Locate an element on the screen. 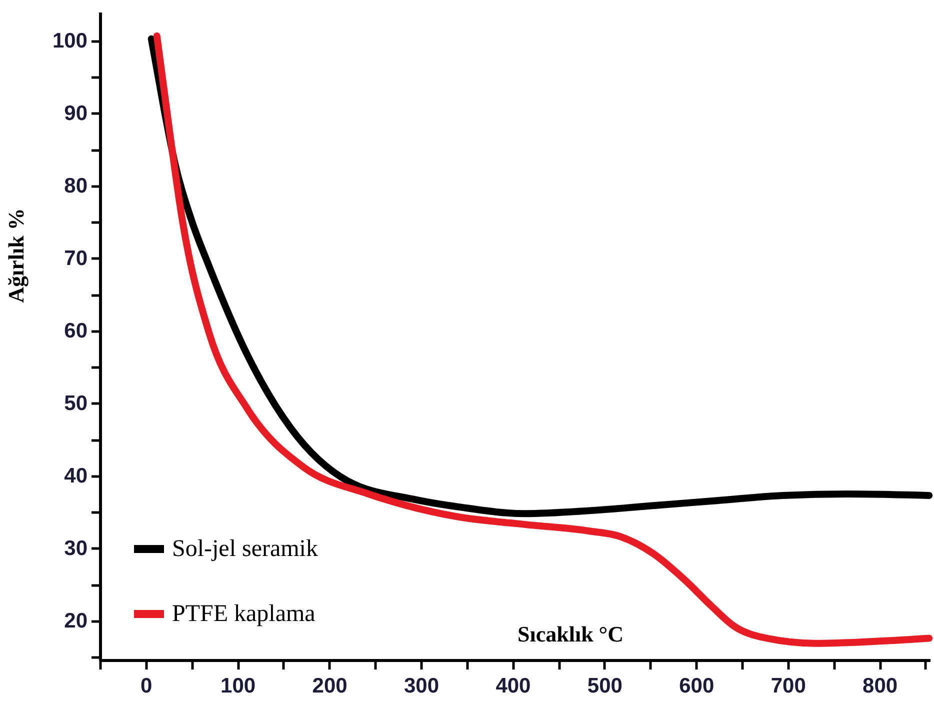 The width and height of the screenshot is (934, 713). legend-label: Sol-jel seramik is located at coordinates (245, 549).